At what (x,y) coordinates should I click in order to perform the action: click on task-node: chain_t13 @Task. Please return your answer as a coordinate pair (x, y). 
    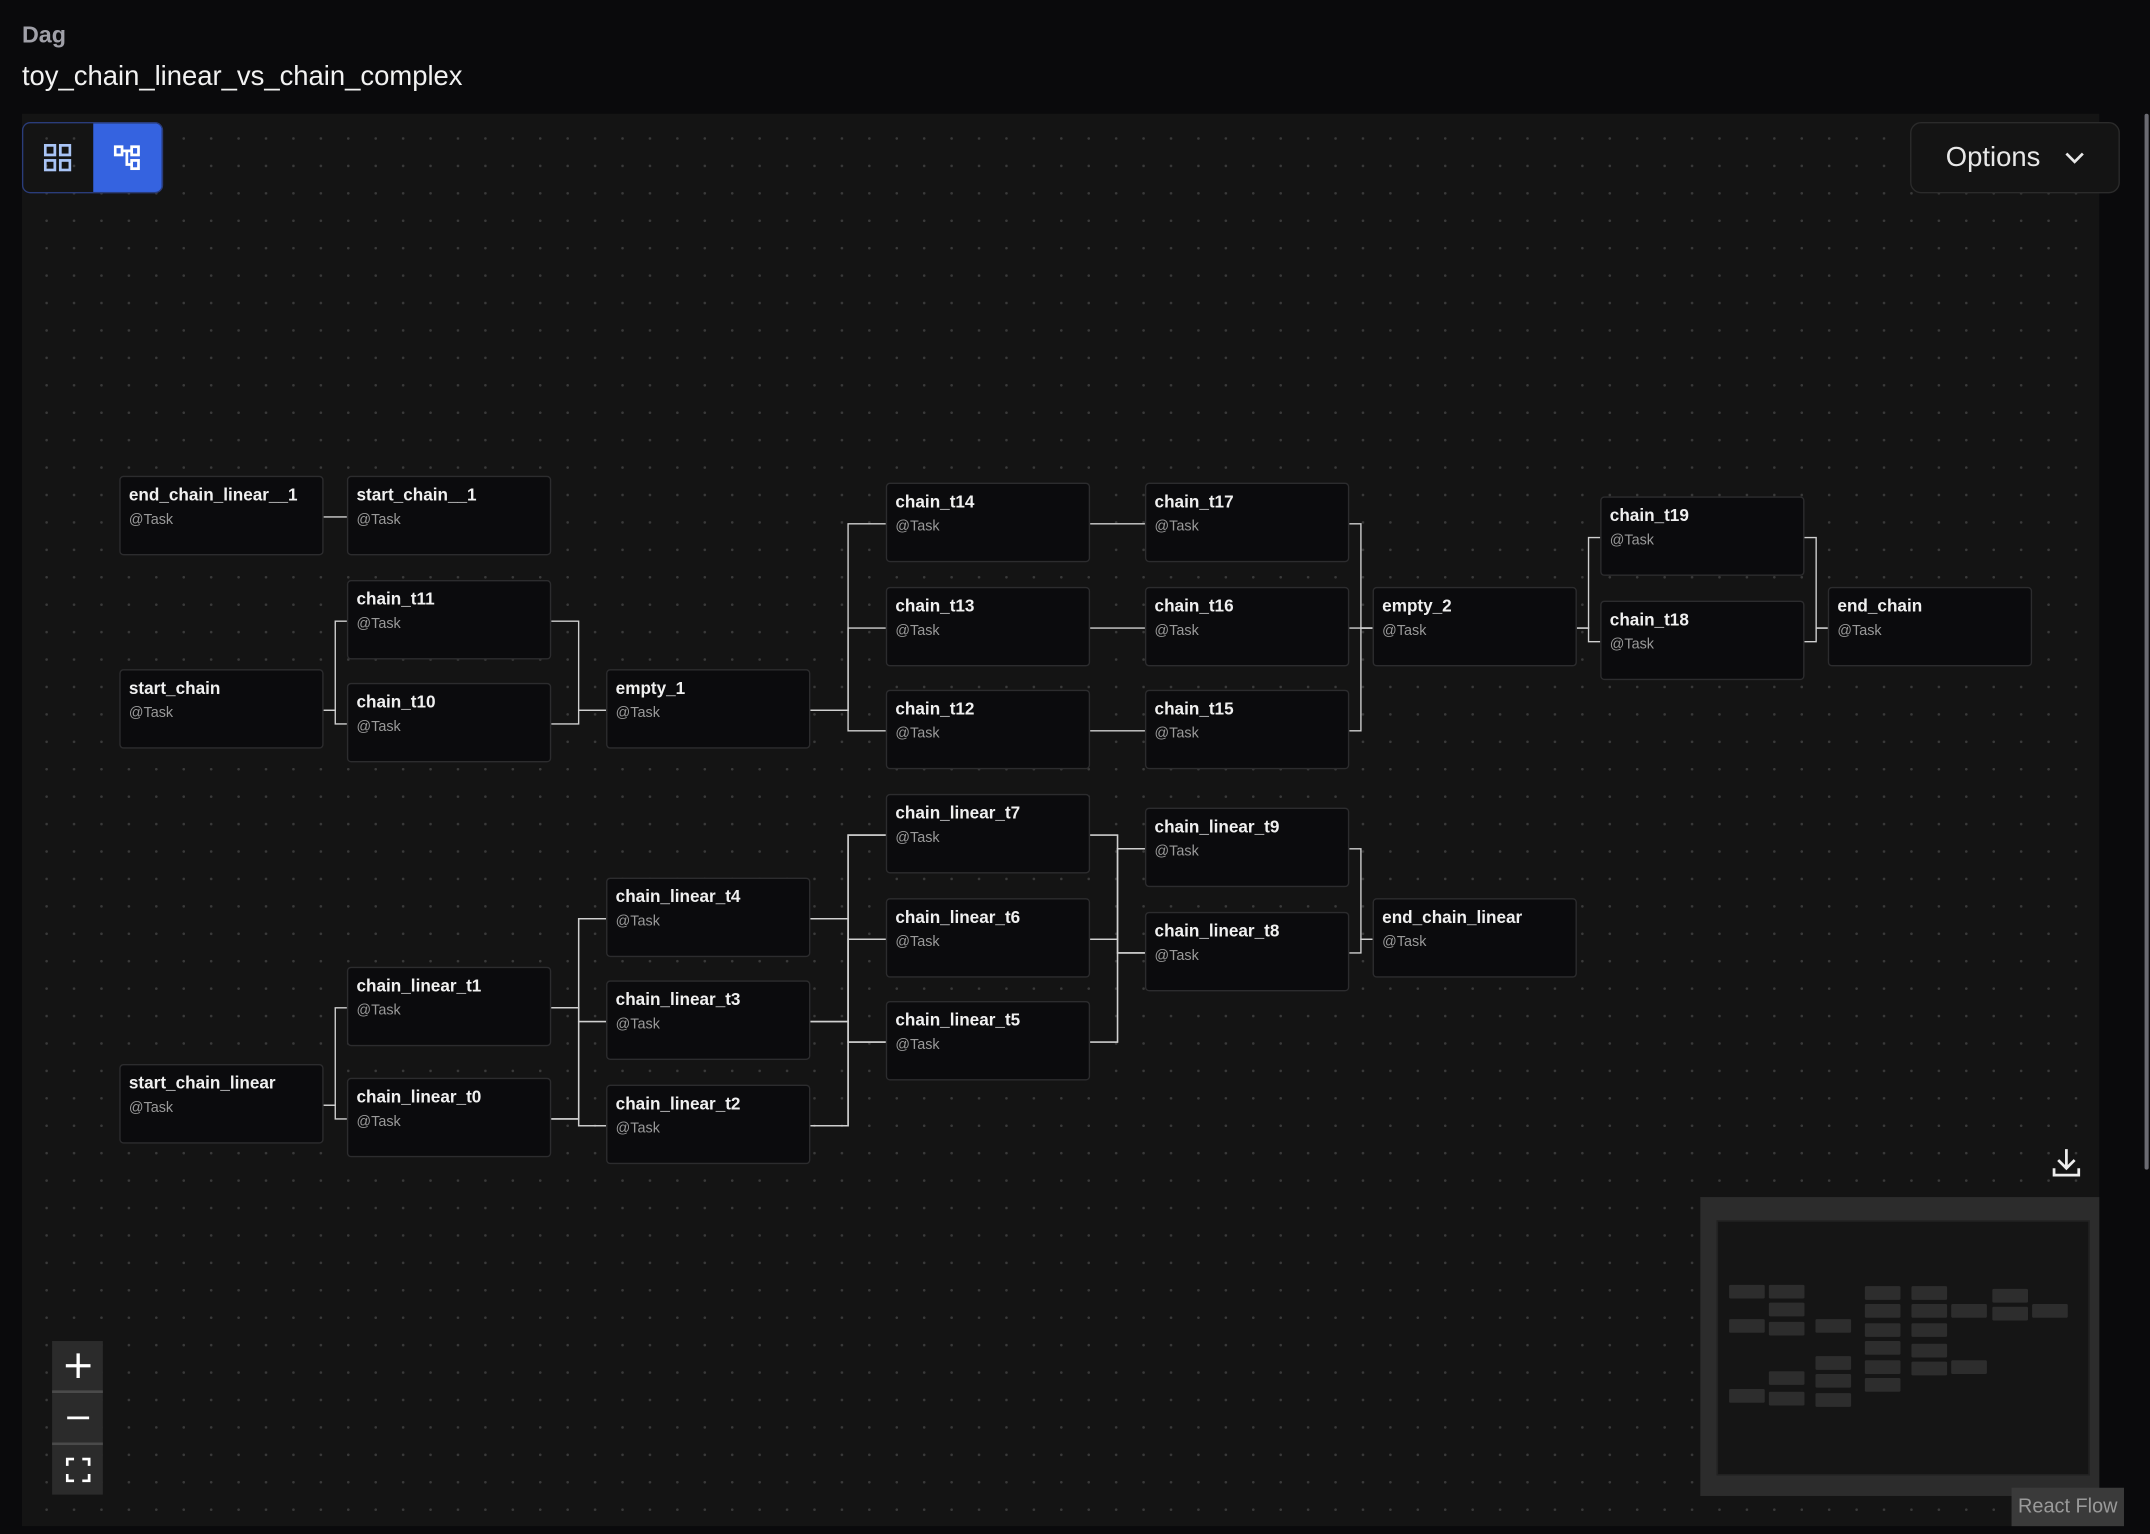
    Looking at the image, I should click on (988, 626).